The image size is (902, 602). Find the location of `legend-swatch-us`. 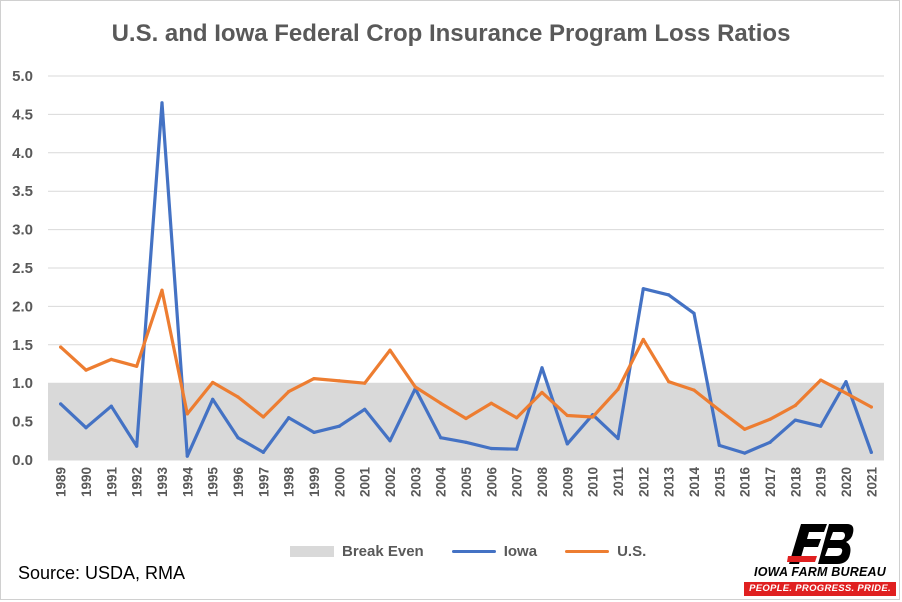

legend-swatch-us is located at coordinates (587, 551).